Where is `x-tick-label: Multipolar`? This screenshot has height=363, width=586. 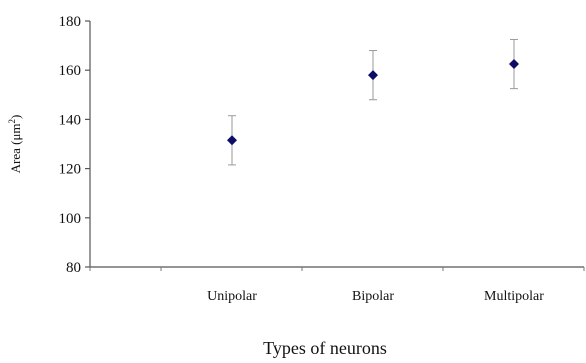
x-tick-label: Multipolar is located at coordinates (514, 296).